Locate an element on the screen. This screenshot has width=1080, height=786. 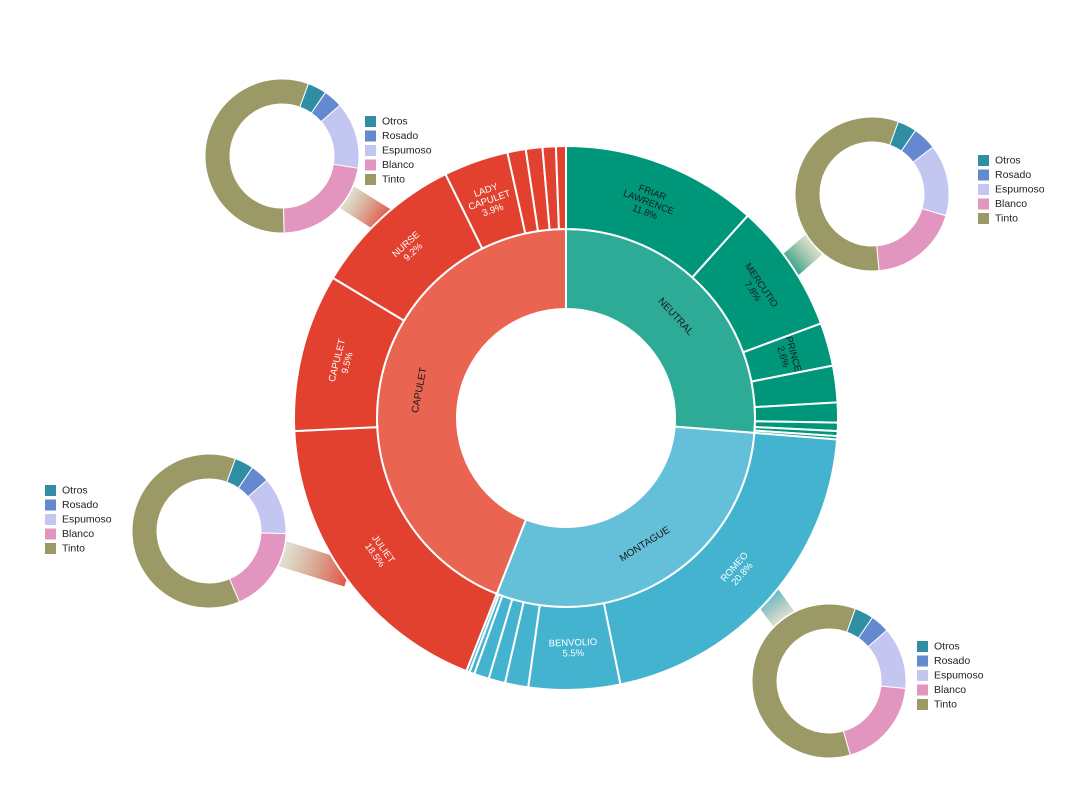
connector-juliet is located at coordinates (313, 563).